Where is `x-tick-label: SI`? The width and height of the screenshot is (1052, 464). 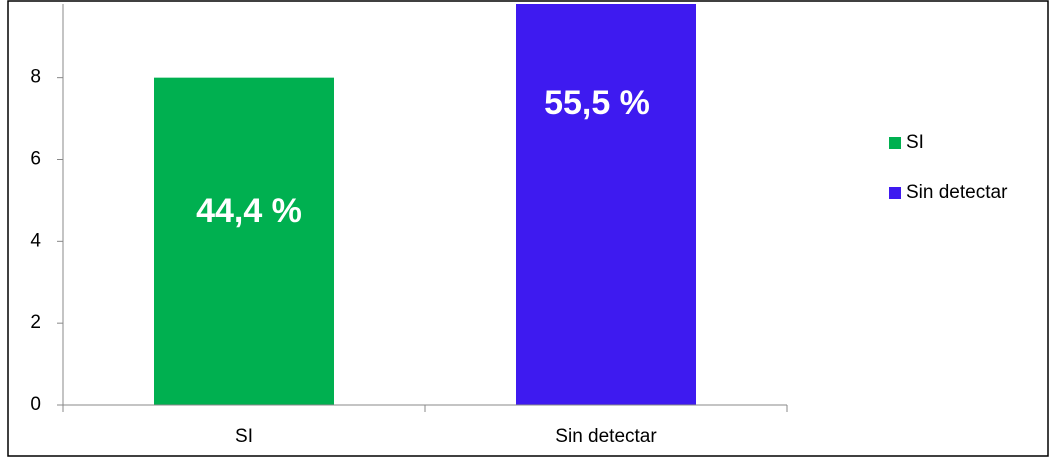 x-tick-label: SI is located at coordinates (244, 436).